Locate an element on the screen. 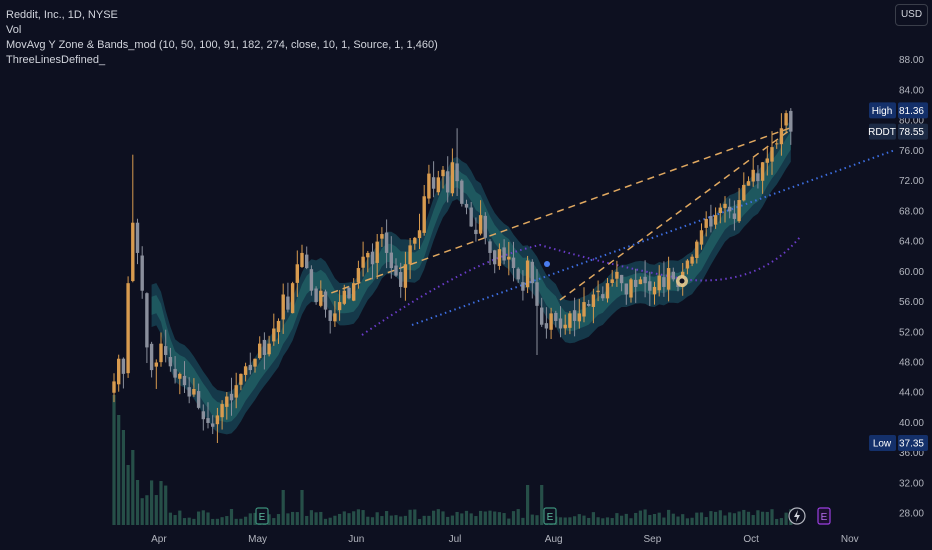  flash-icon is located at coordinates (797, 516).